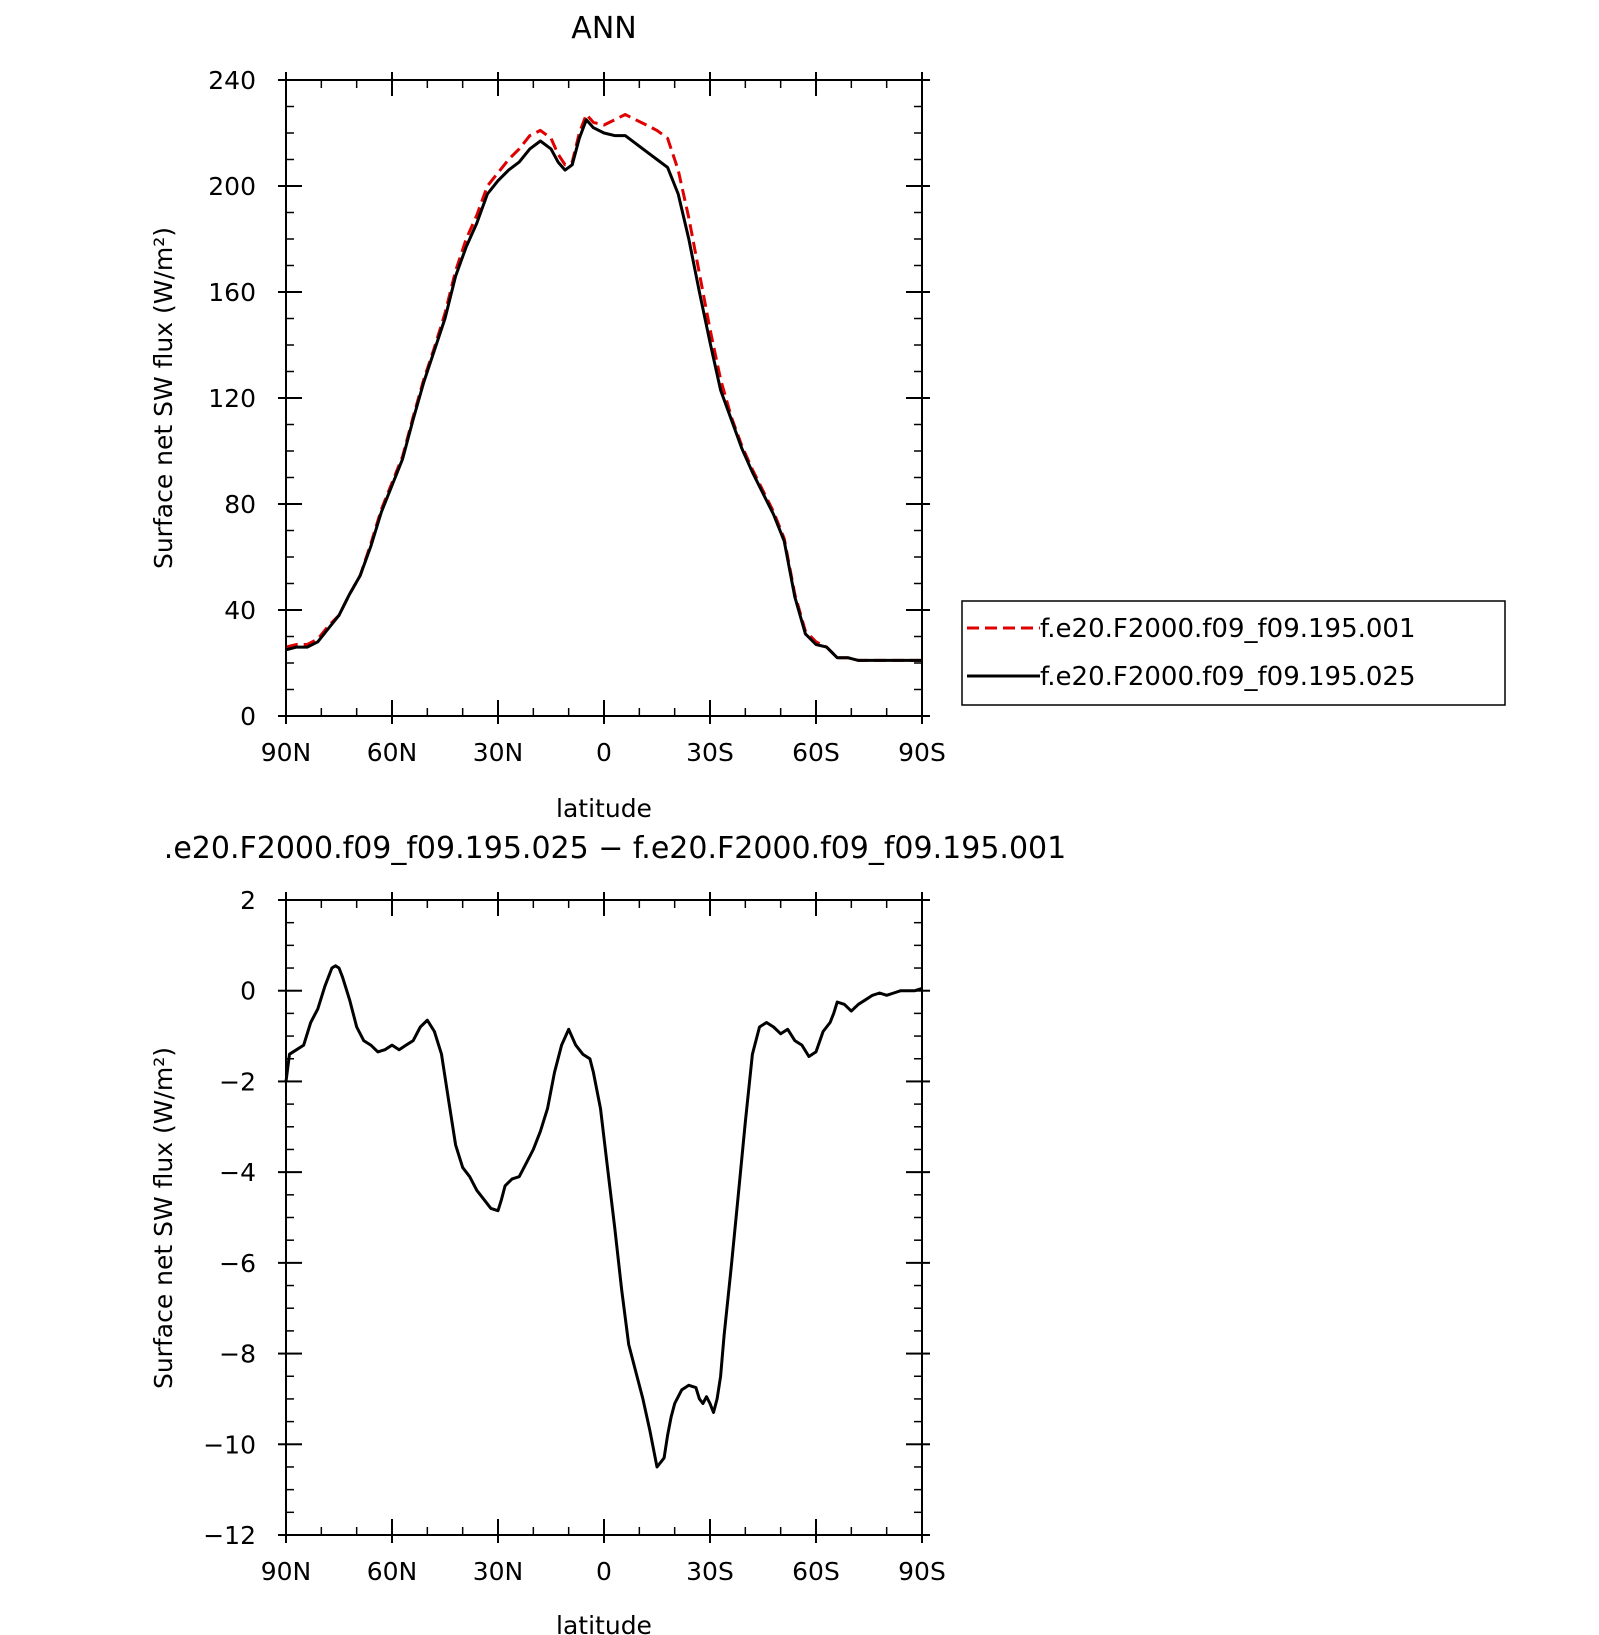  Describe the element at coordinates (237, 1263) in the screenshot. I see `y-tick-label: −6` at that location.